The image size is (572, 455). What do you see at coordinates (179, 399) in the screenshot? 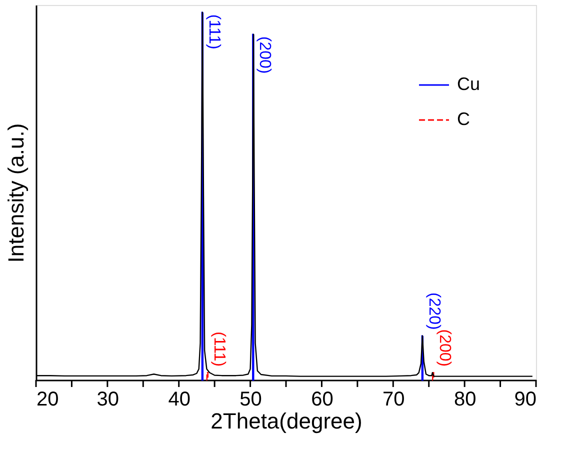
I see `x-tick-label: 40` at bounding box center [179, 399].